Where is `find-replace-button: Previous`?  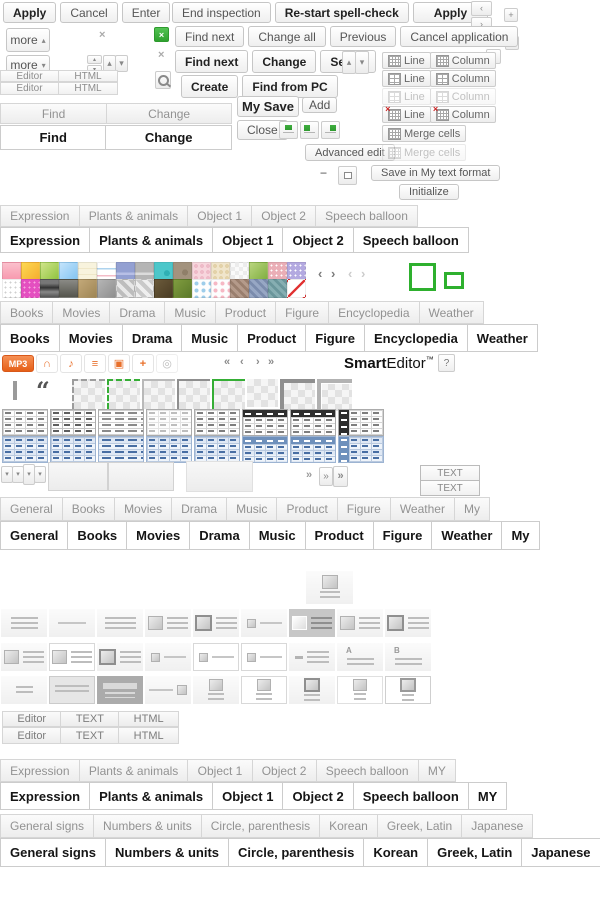 find-replace-button: Previous is located at coordinates (363, 36).